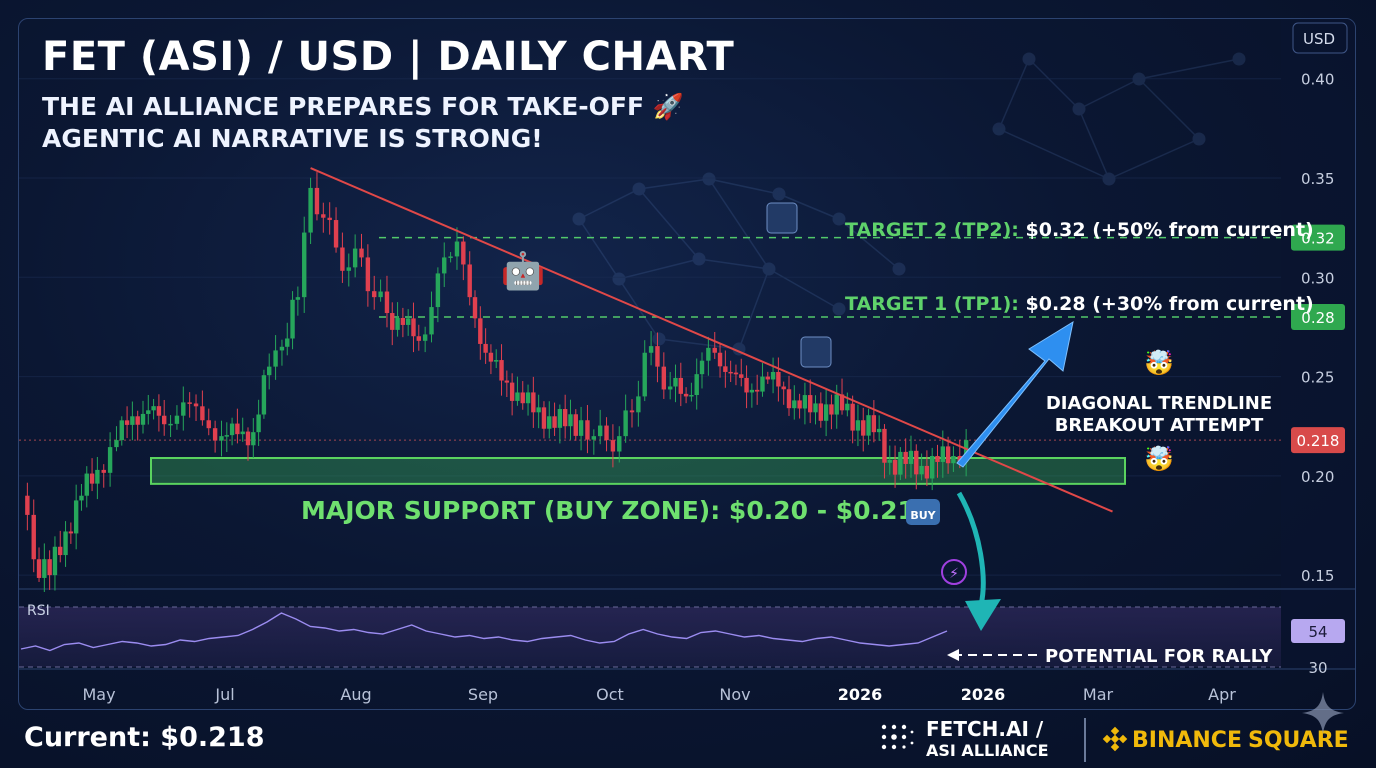 This screenshot has width=1376, height=768. I want to click on target-price-label: 0.28, so click(1317, 318).